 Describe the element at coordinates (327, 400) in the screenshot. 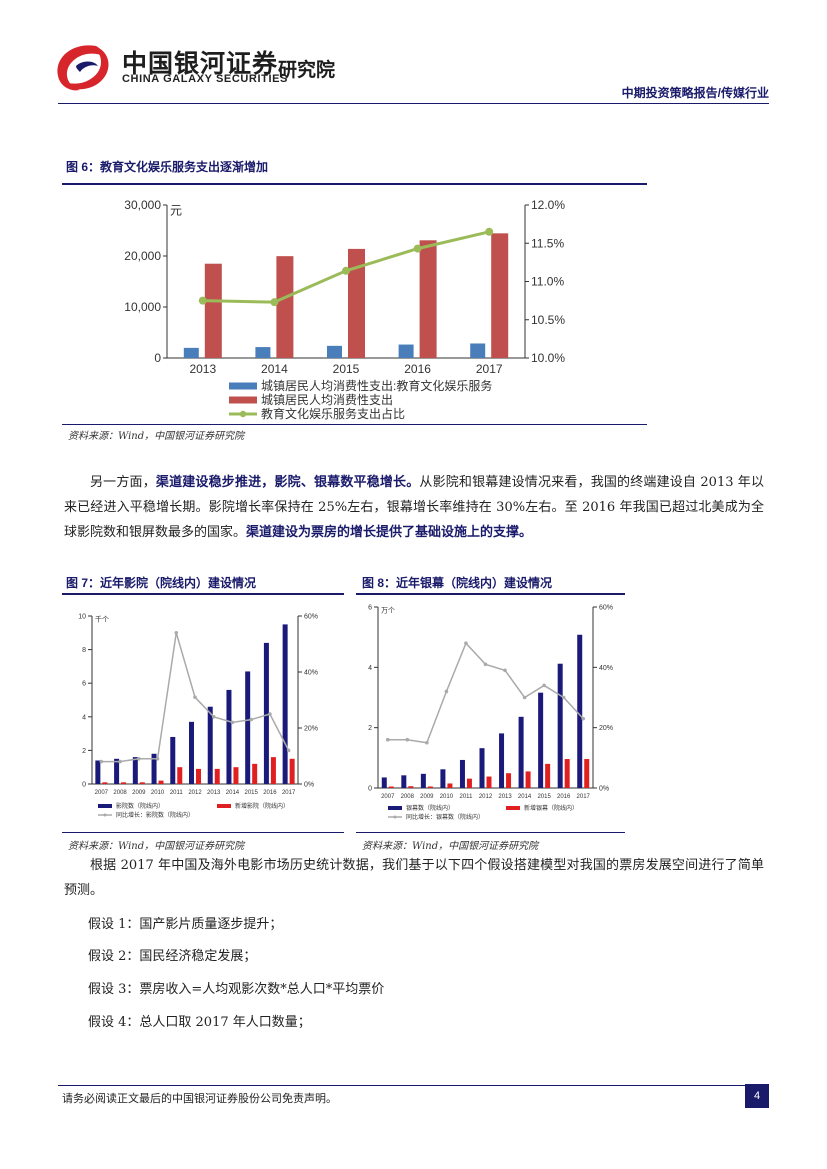

I see `legend-label: 城镇居民人均消费性支出` at that location.